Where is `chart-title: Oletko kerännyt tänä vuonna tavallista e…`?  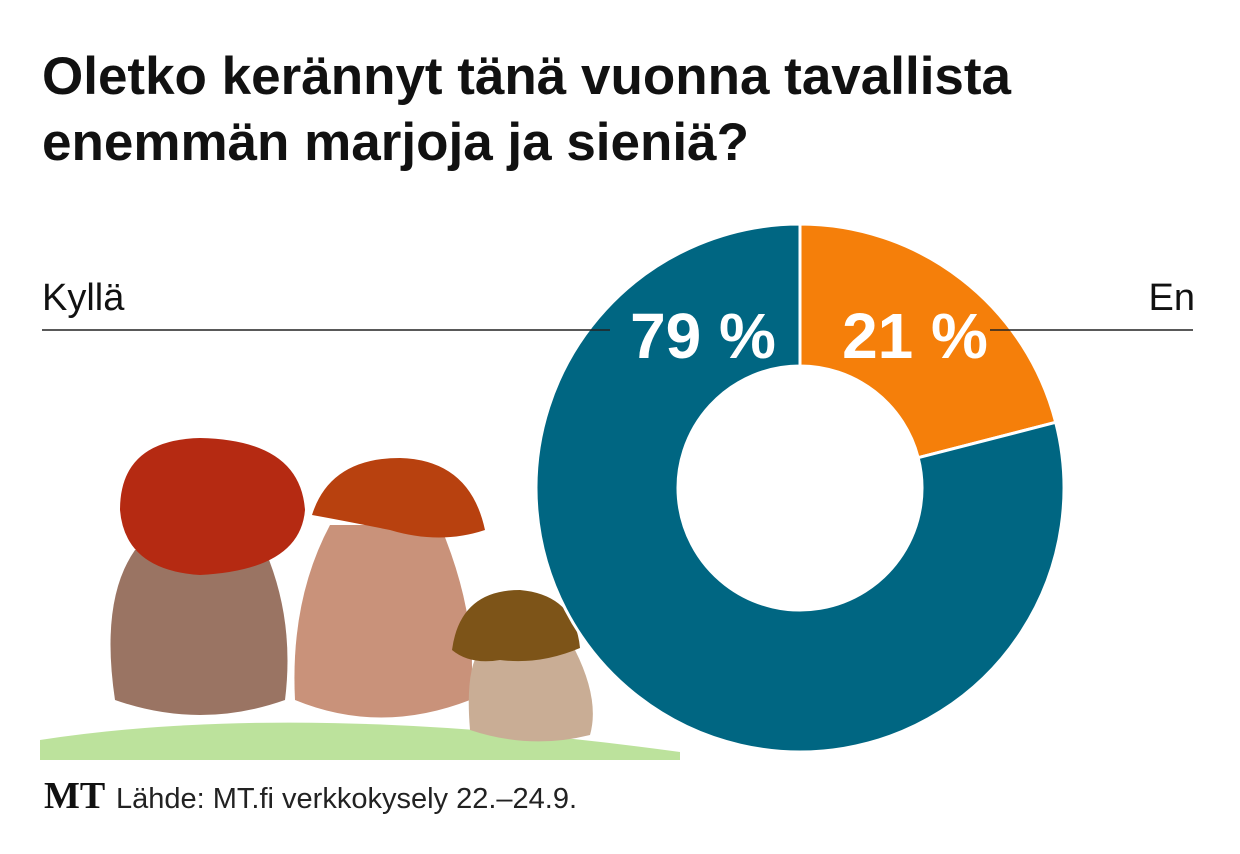 chart-title: Oletko kerännyt tänä vuonna tavallista e… is located at coordinates (527, 109).